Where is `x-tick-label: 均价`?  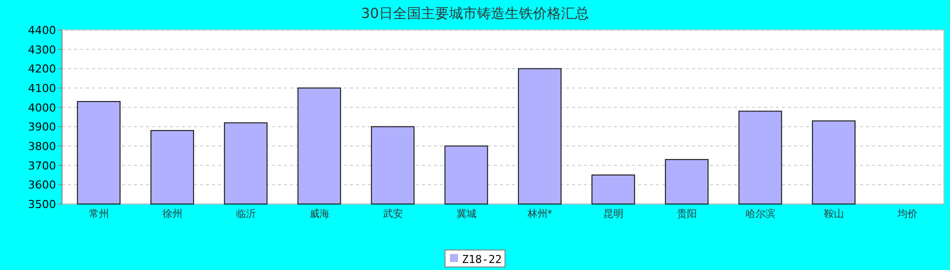 x-tick-label: 均价 is located at coordinates (907, 214).